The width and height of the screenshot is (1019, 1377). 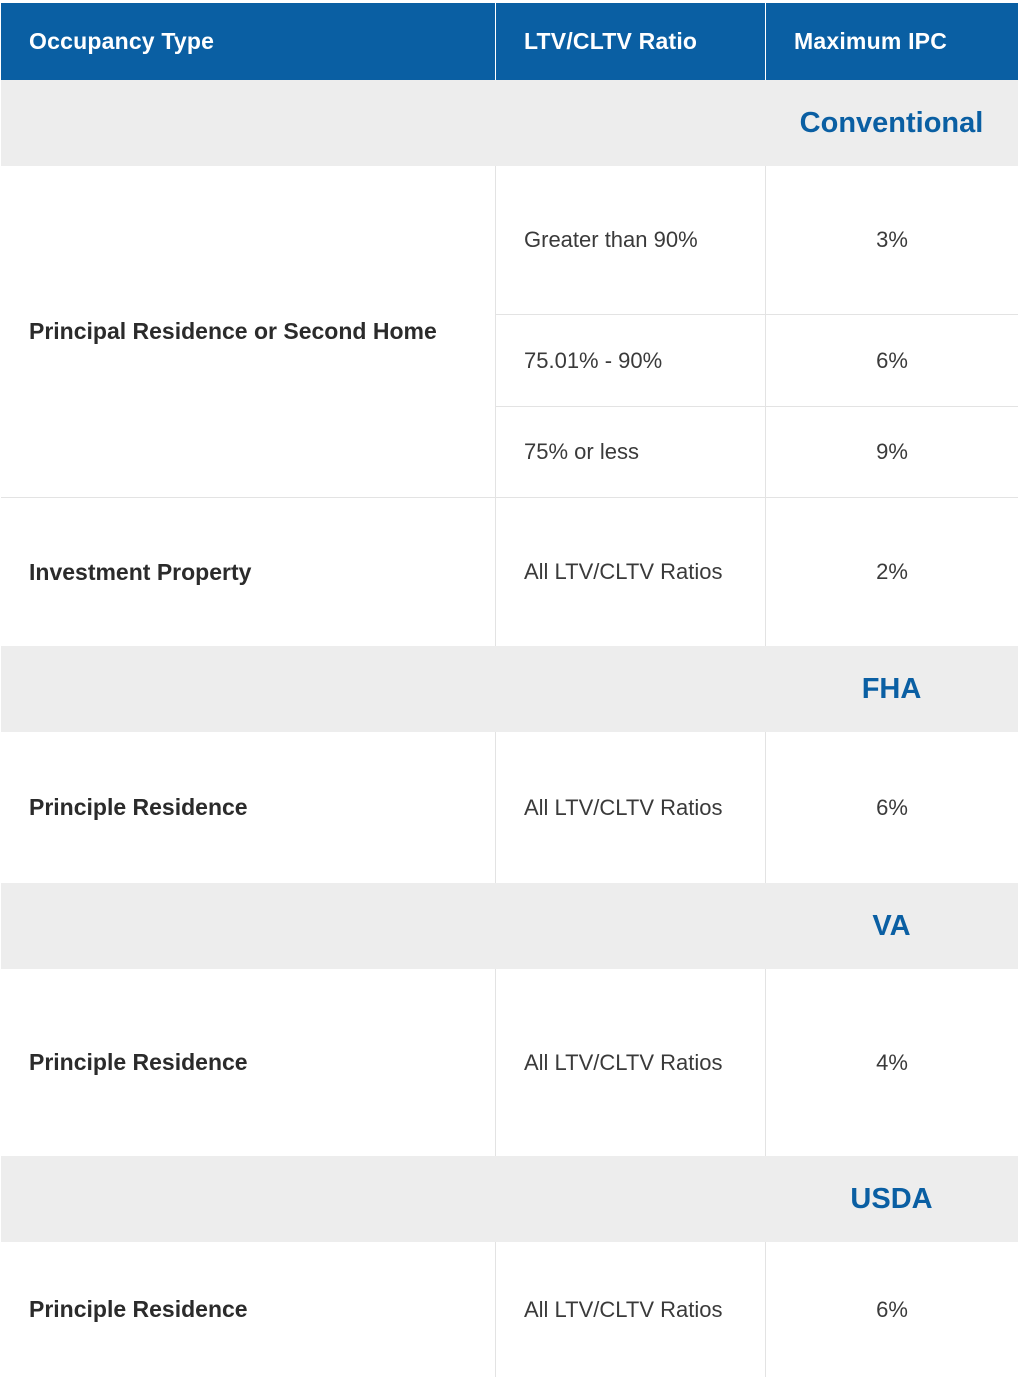 What do you see at coordinates (509, 123) in the screenshot?
I see `section-conventional: Conventional` at bounding box center [509, 123].